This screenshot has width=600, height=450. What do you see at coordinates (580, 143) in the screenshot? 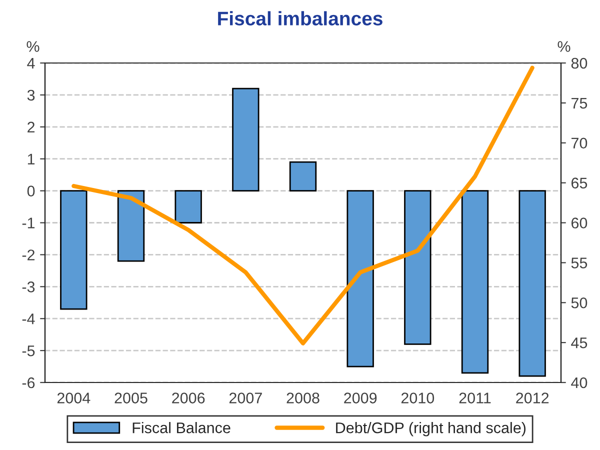
I see `y2-tick-label: 70` at bounding box center [580, 143].